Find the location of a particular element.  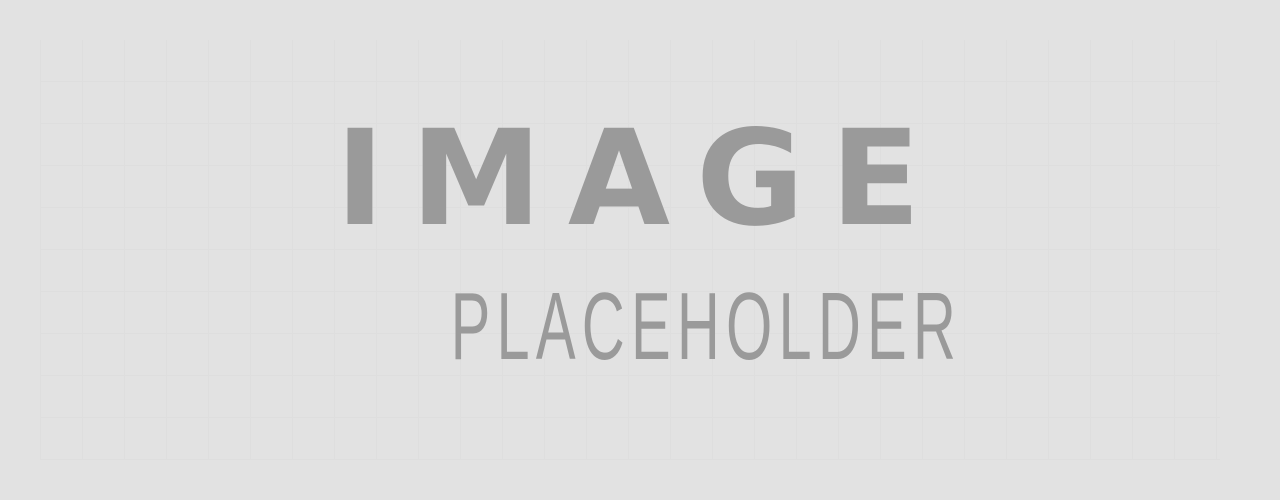

placeholder-subtitle-placeholder: PLACEHOLDER is located at coordinates (706, 326).